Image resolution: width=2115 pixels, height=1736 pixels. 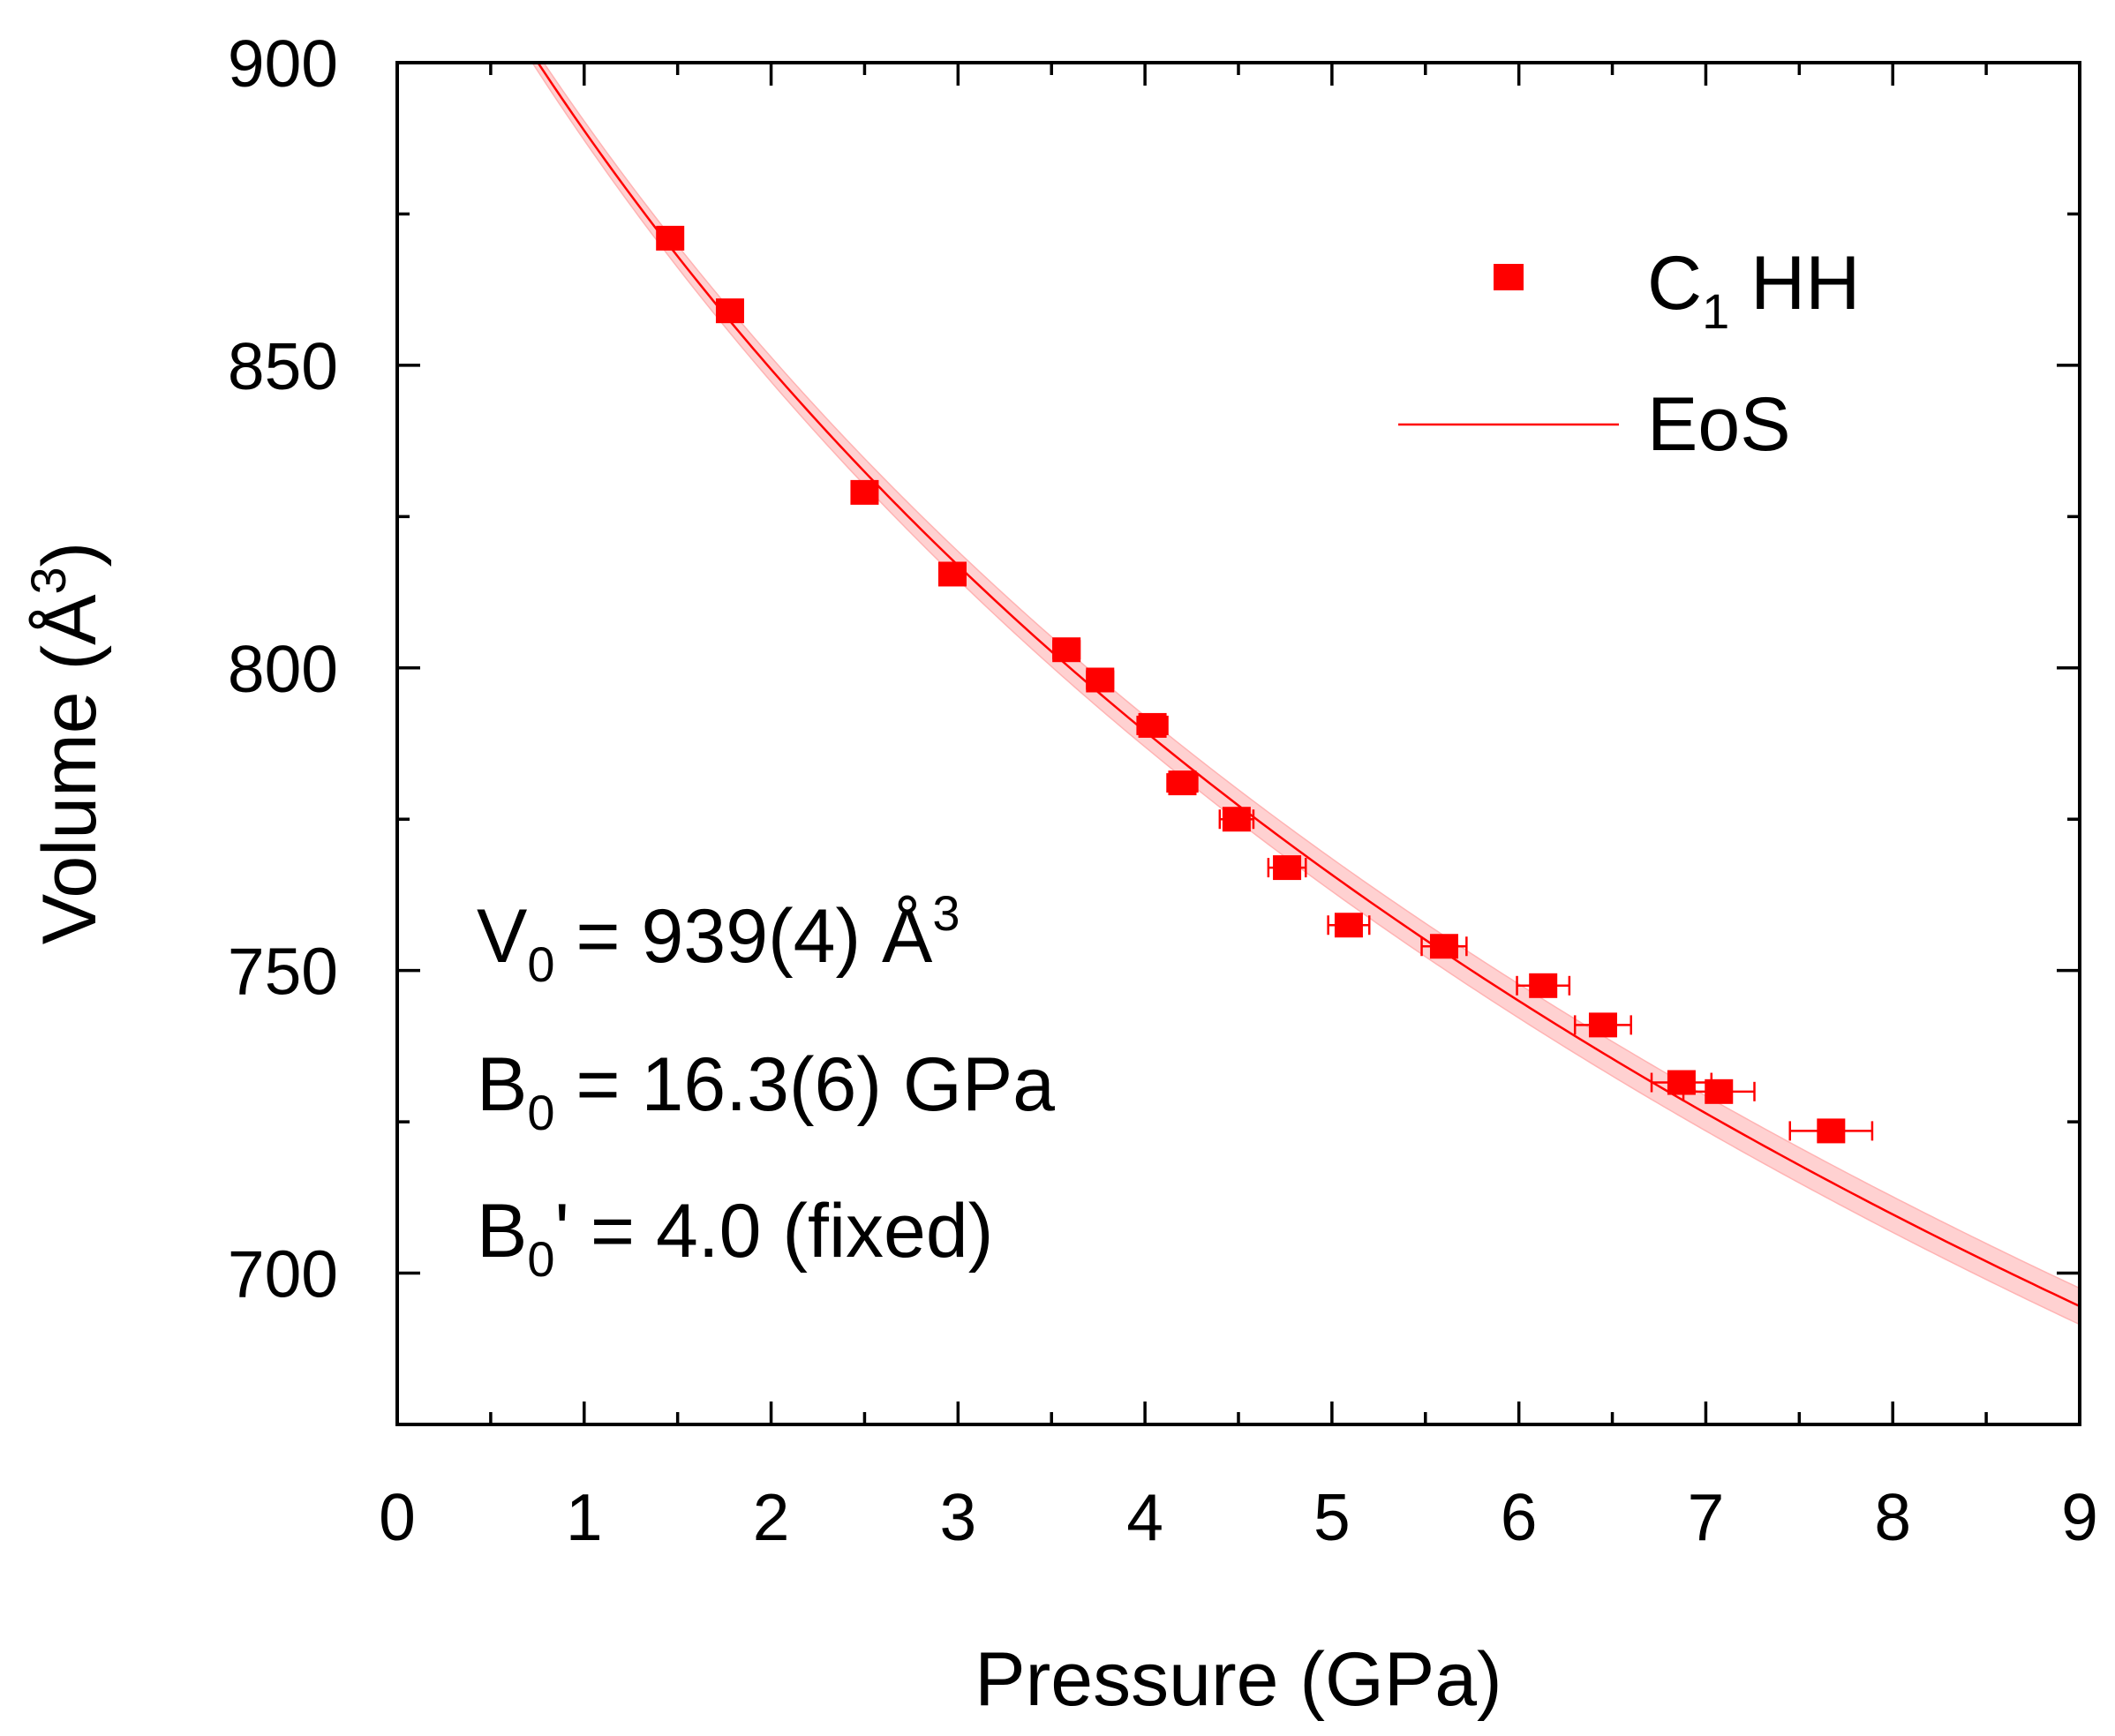 I want to click on annotation-b0p-main: B, so click(x=502, y=1231).